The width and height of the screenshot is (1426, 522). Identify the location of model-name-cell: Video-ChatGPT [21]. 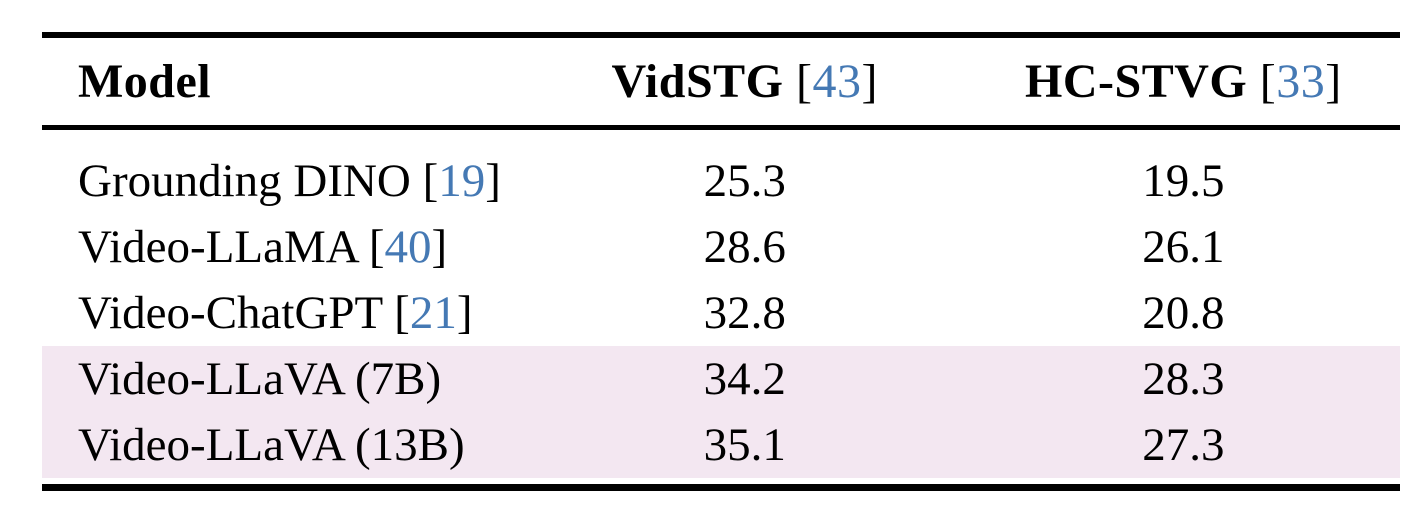
(282, 313).